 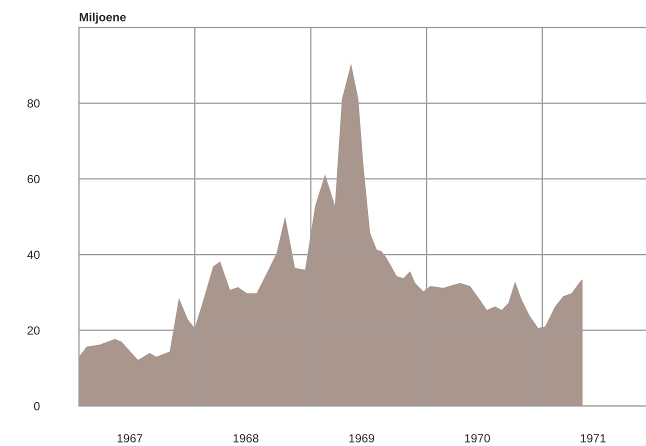 What do you see at coordinates (130, 438) in the screenshot?
I see `x-tick-label: 1967` at bounding box center [130, 438].